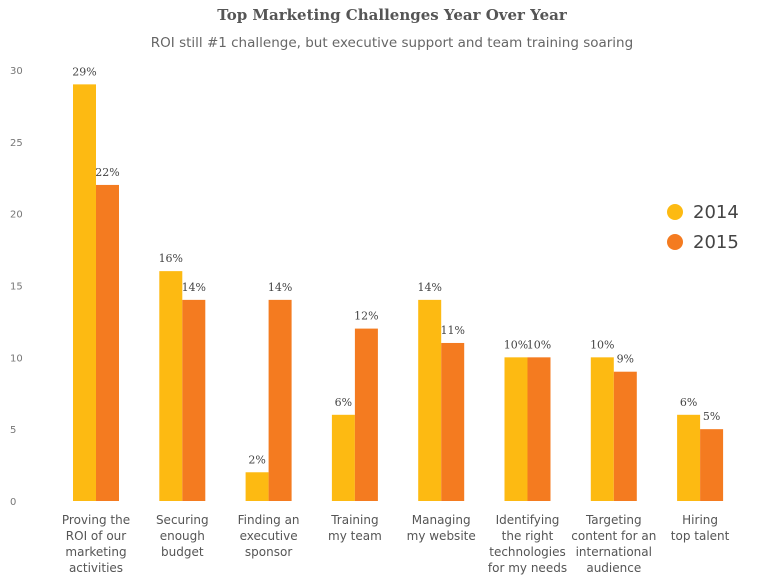 Image resolution: width=784 pixels, height=580 pixels. Describe the element at coordinates (625, 359) in the screenshot. I see `data-label-2015: 9%` at that location.